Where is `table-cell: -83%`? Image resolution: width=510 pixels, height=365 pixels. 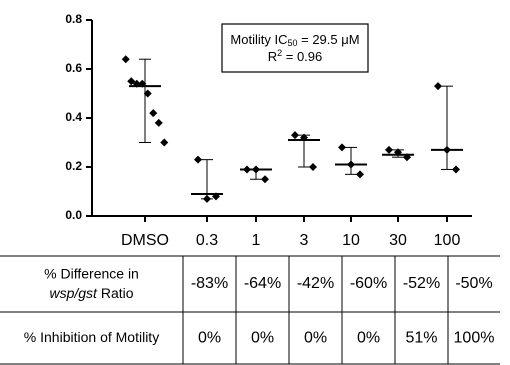 table-cell: -83% is located at coordinates (209, 283).